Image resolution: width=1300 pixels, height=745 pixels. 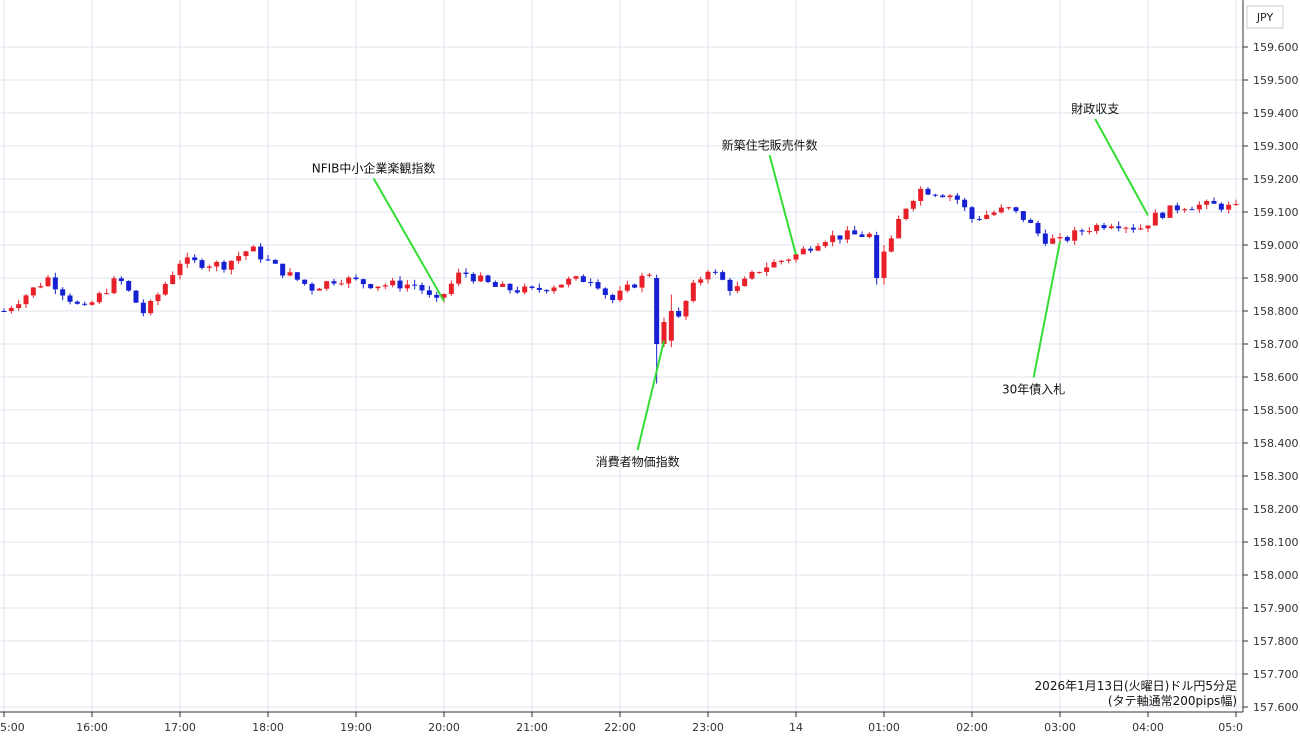 What do you see at coordinates (1276, 113) in the screenshot?
I see `y-tick-label: 159.400` at bounding box center [1276, 113].